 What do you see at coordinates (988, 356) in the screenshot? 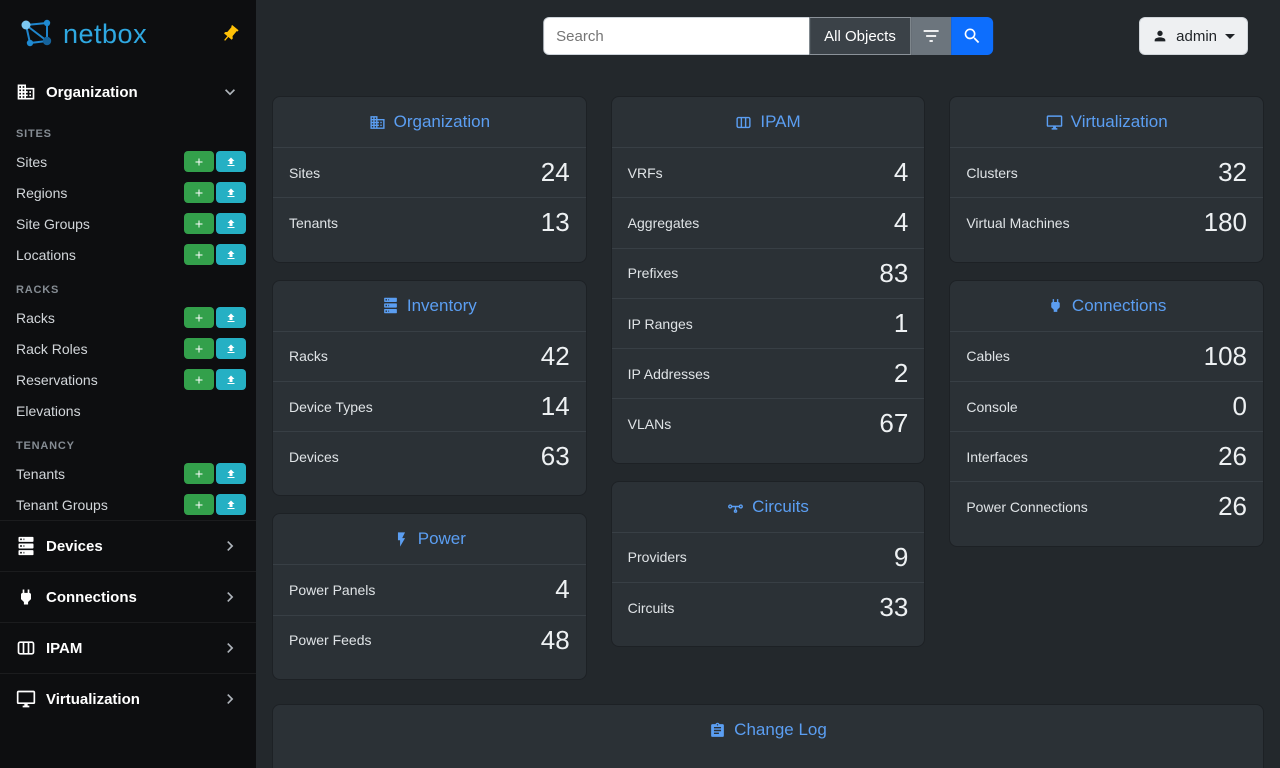
I see `stat-label: Cables` at bounding box center [988, 356].